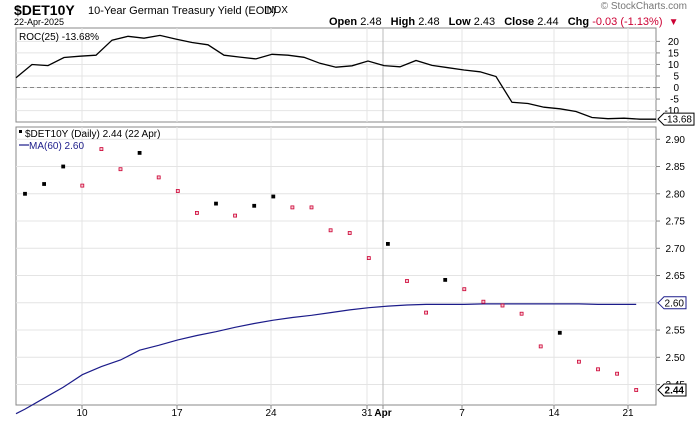  Describe the element at coordinates (271, 413) in the screenshot. I see `x-tick-label: 24` at that location.